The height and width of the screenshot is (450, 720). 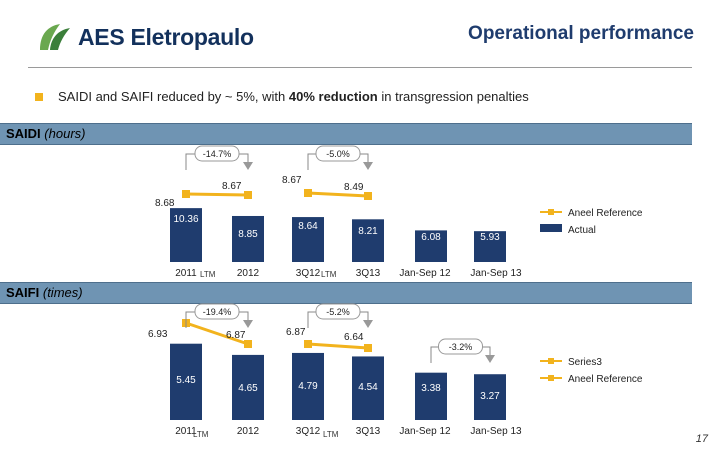 I want to click on saifi-category-label: 2011, so click(x=186, y=431).